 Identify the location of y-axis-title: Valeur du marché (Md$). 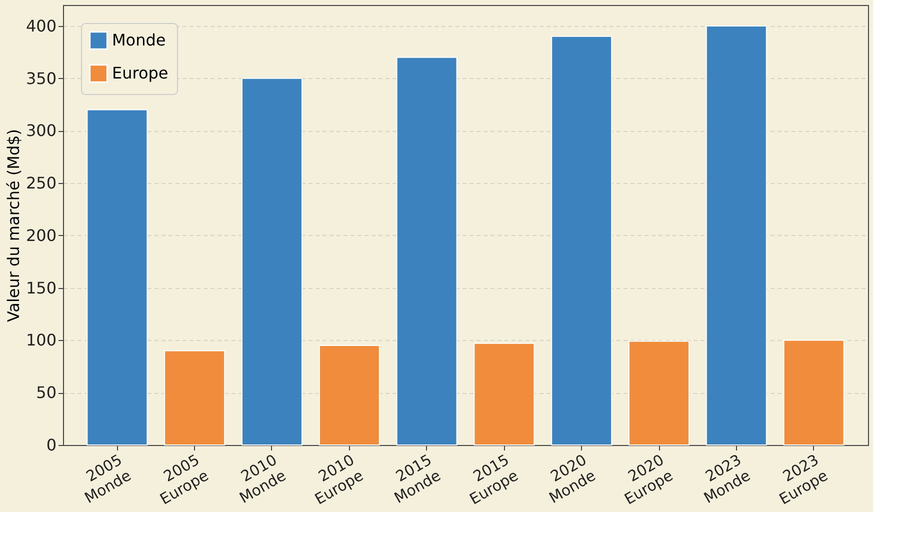
(13, 225).